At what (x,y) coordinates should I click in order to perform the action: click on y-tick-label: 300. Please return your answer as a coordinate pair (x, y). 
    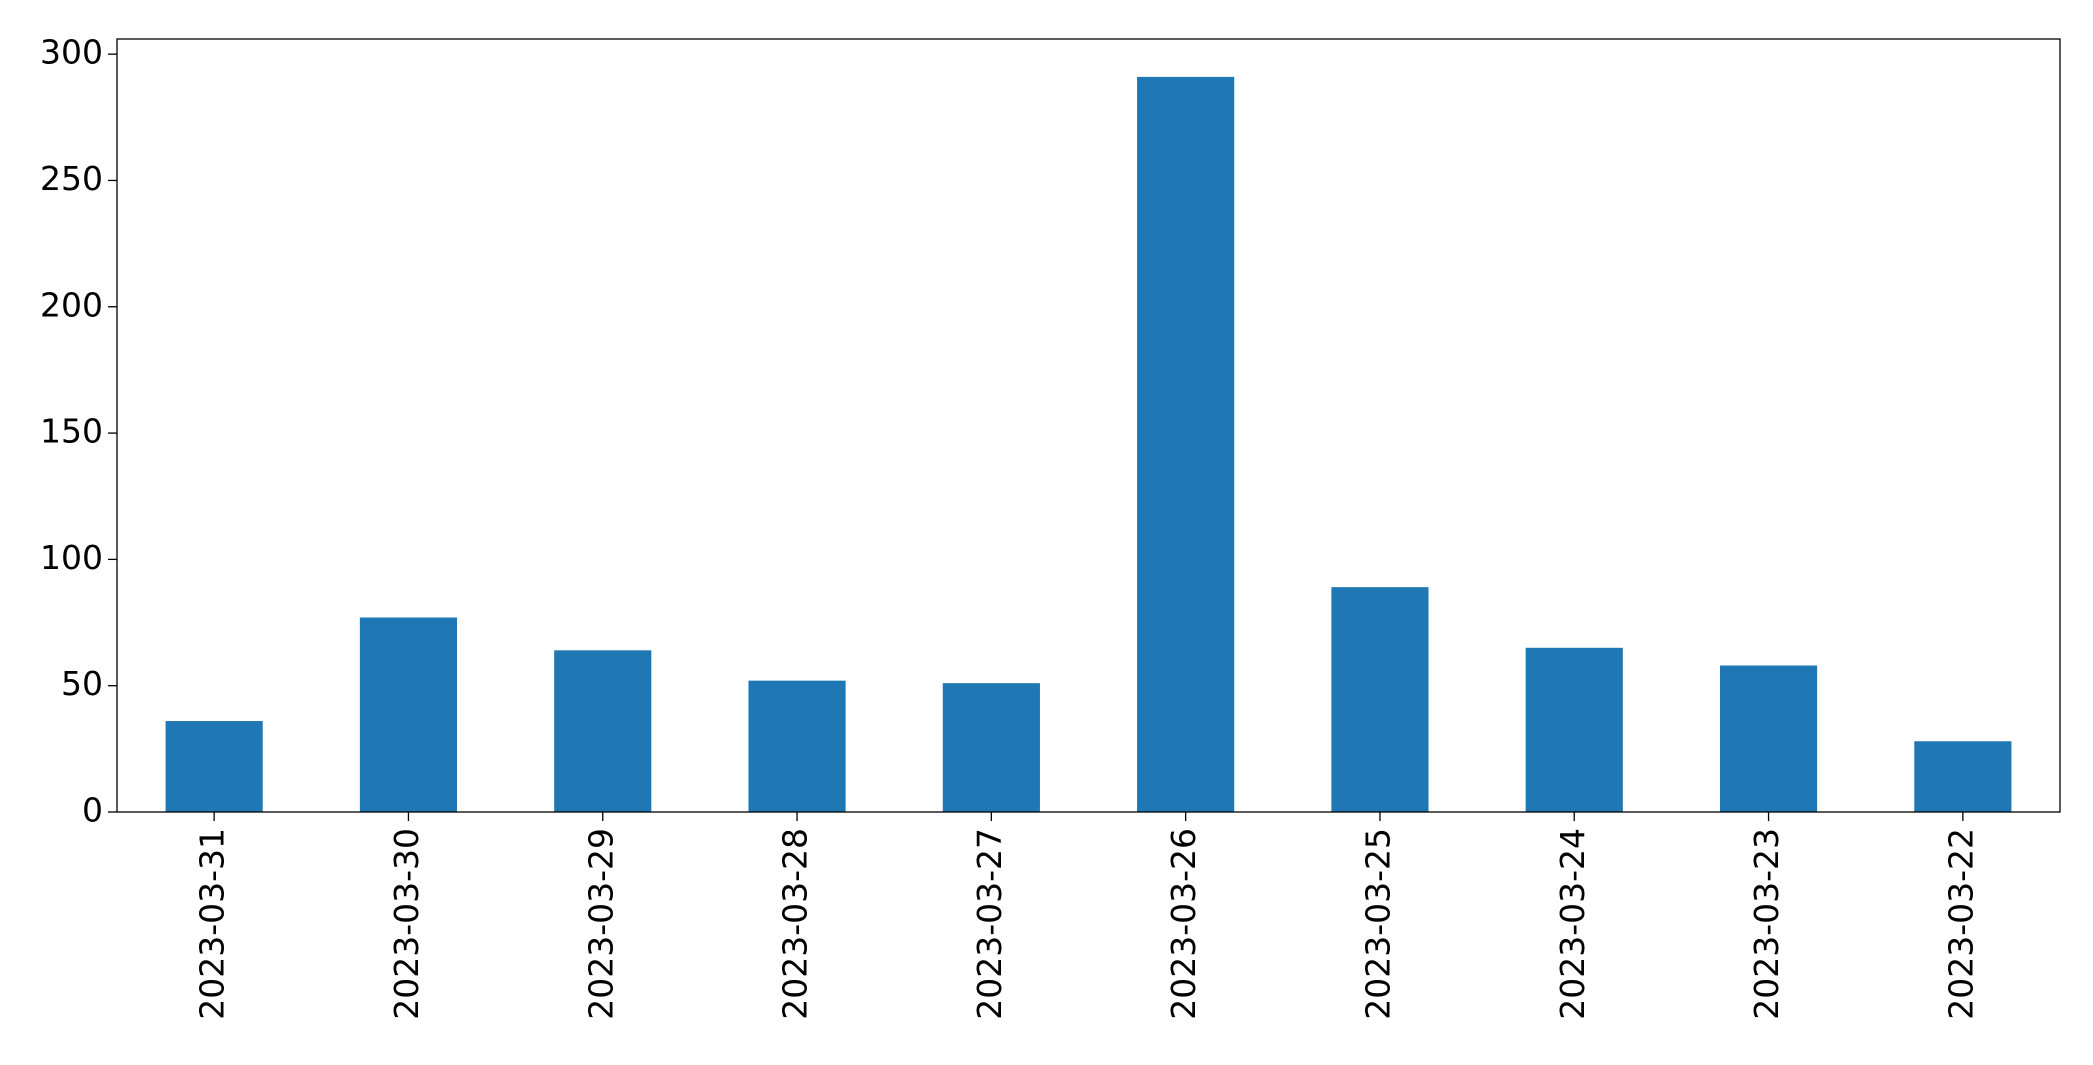
    Looking at the image, I should click on (71, 52).